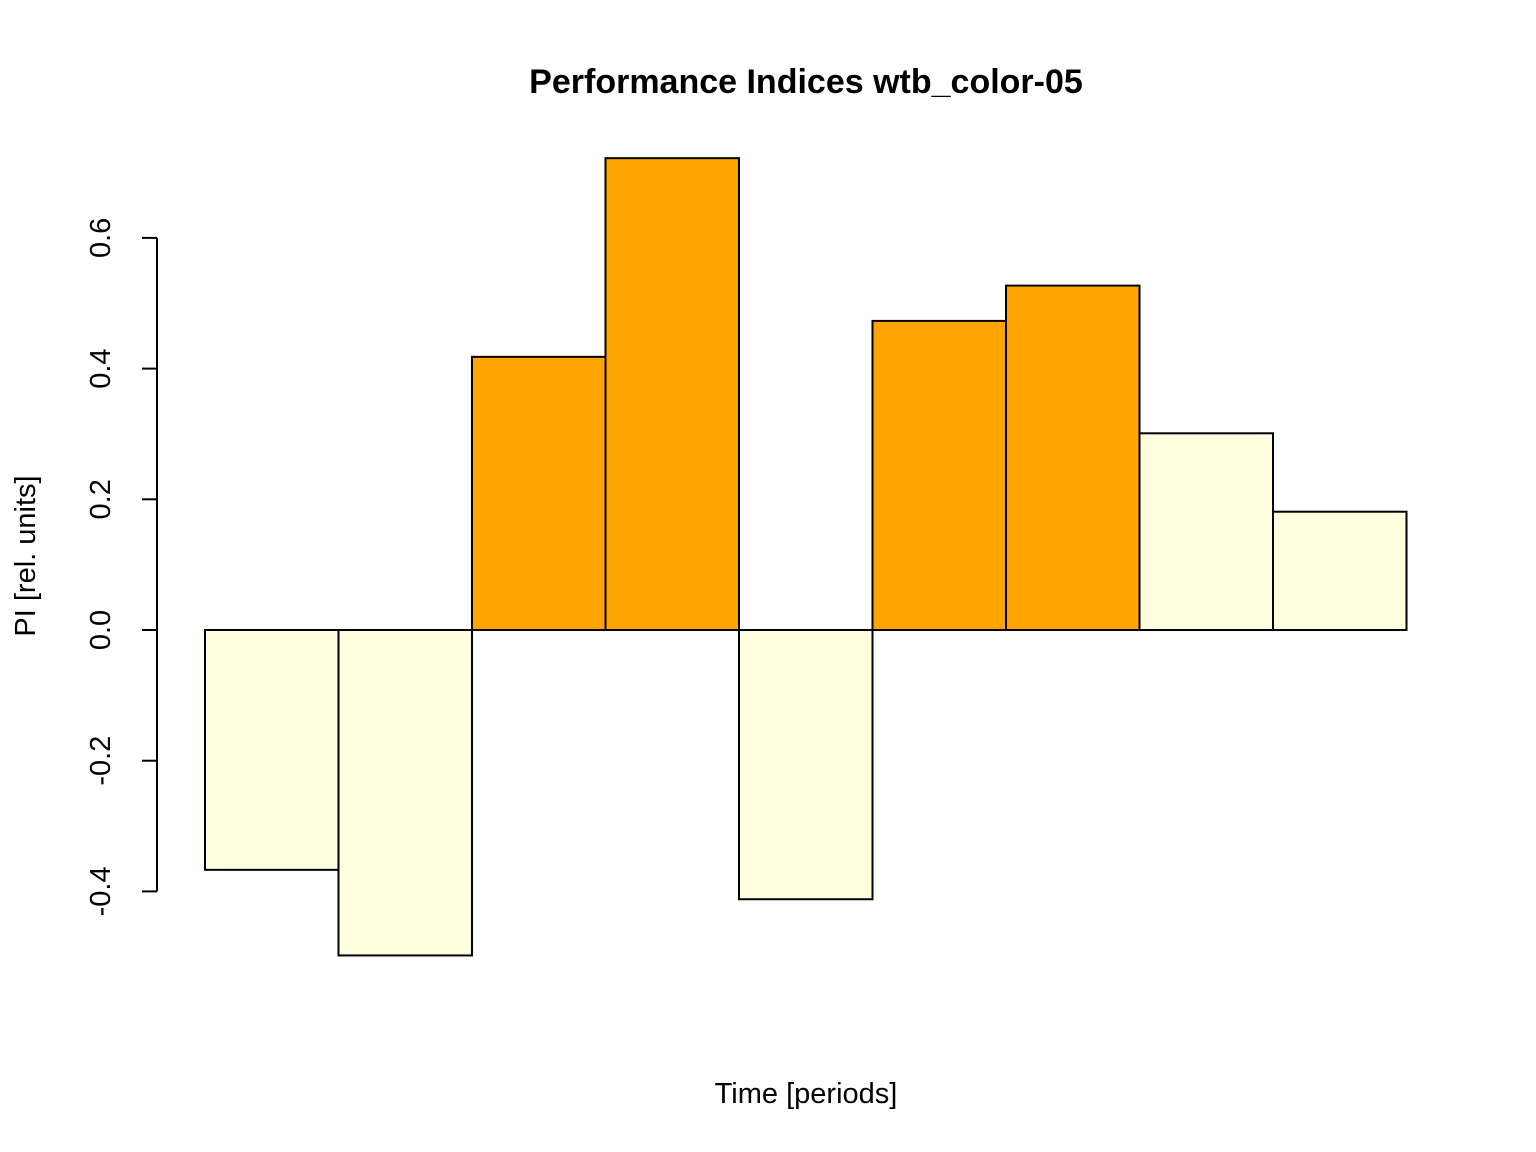  What do you see at coordinates (26, 555) in the screenshot?
I see `y-axis-label: PI [rel. units]` at bounding box center [26, 555].